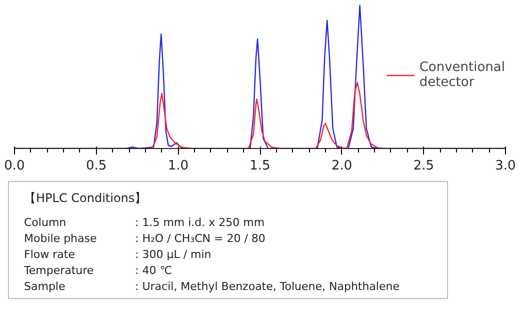 The height and width of the screenshot is (330, 530). Describe the element at coordinates (144, 223) in the screenshot. I see `text: Column : 1.5 mm i.d. x 250 mm` at that location.